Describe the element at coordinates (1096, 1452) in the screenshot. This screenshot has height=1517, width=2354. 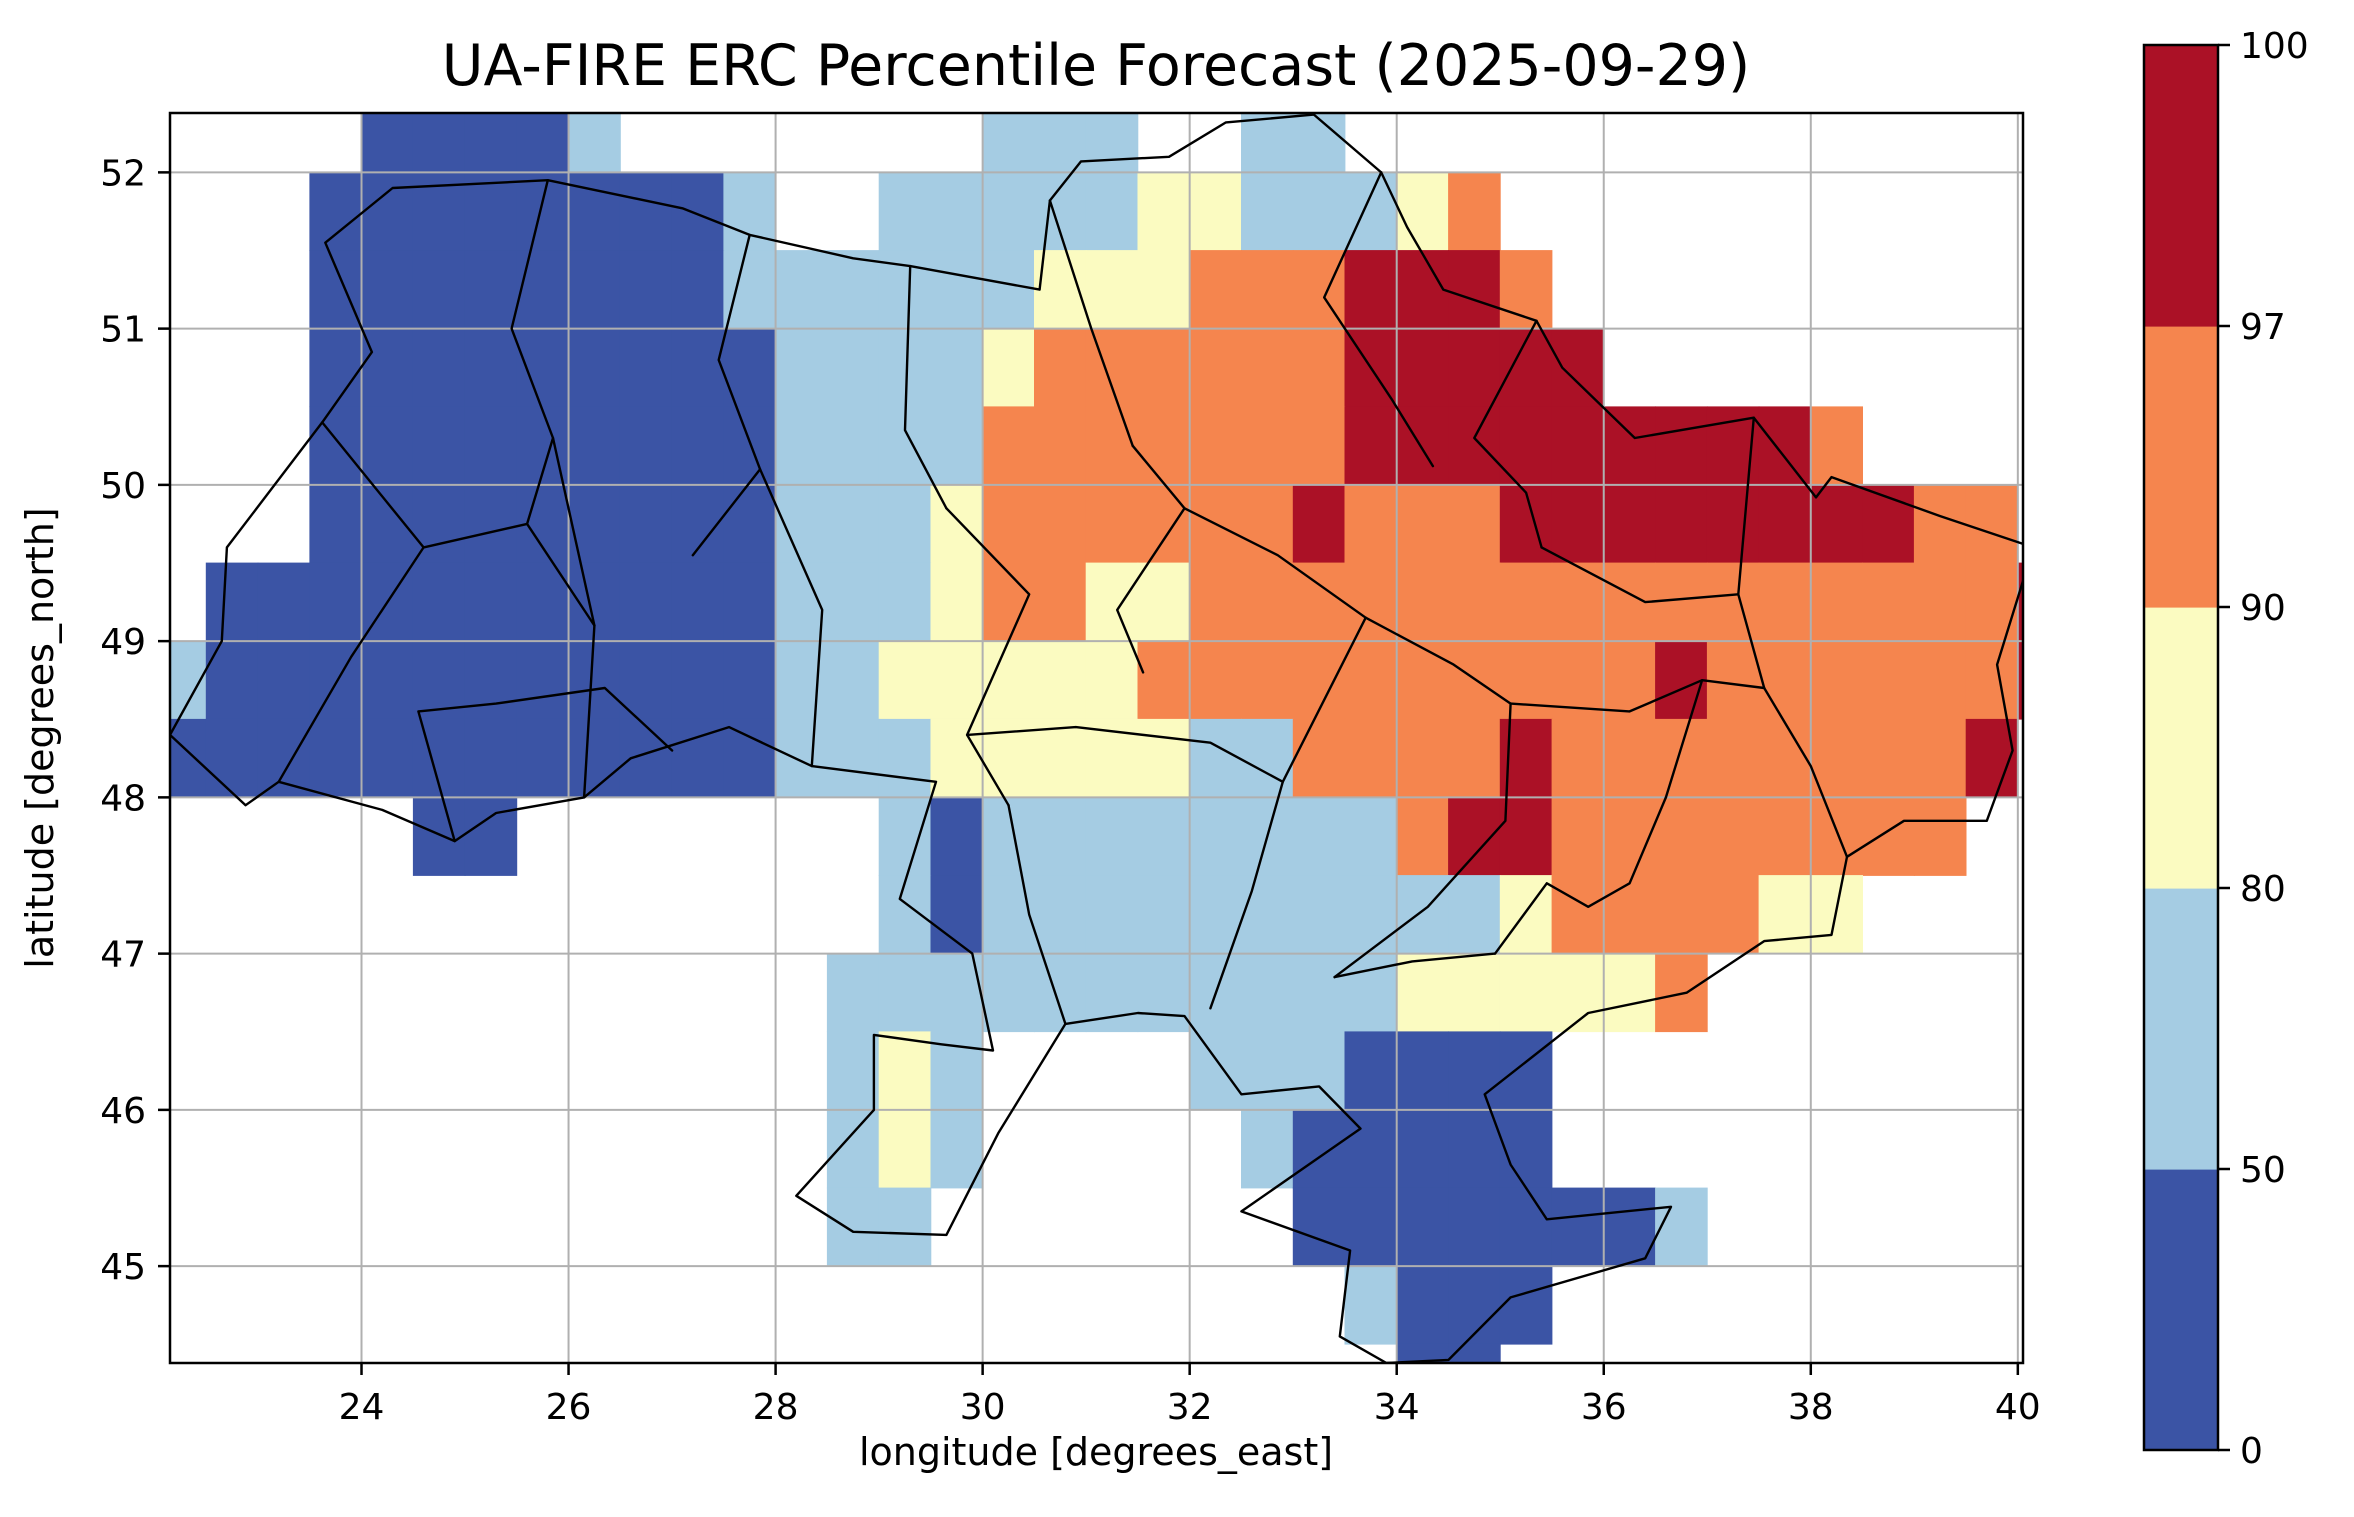
I see `x-axis-label: longitude [degrees_east]` at that location.